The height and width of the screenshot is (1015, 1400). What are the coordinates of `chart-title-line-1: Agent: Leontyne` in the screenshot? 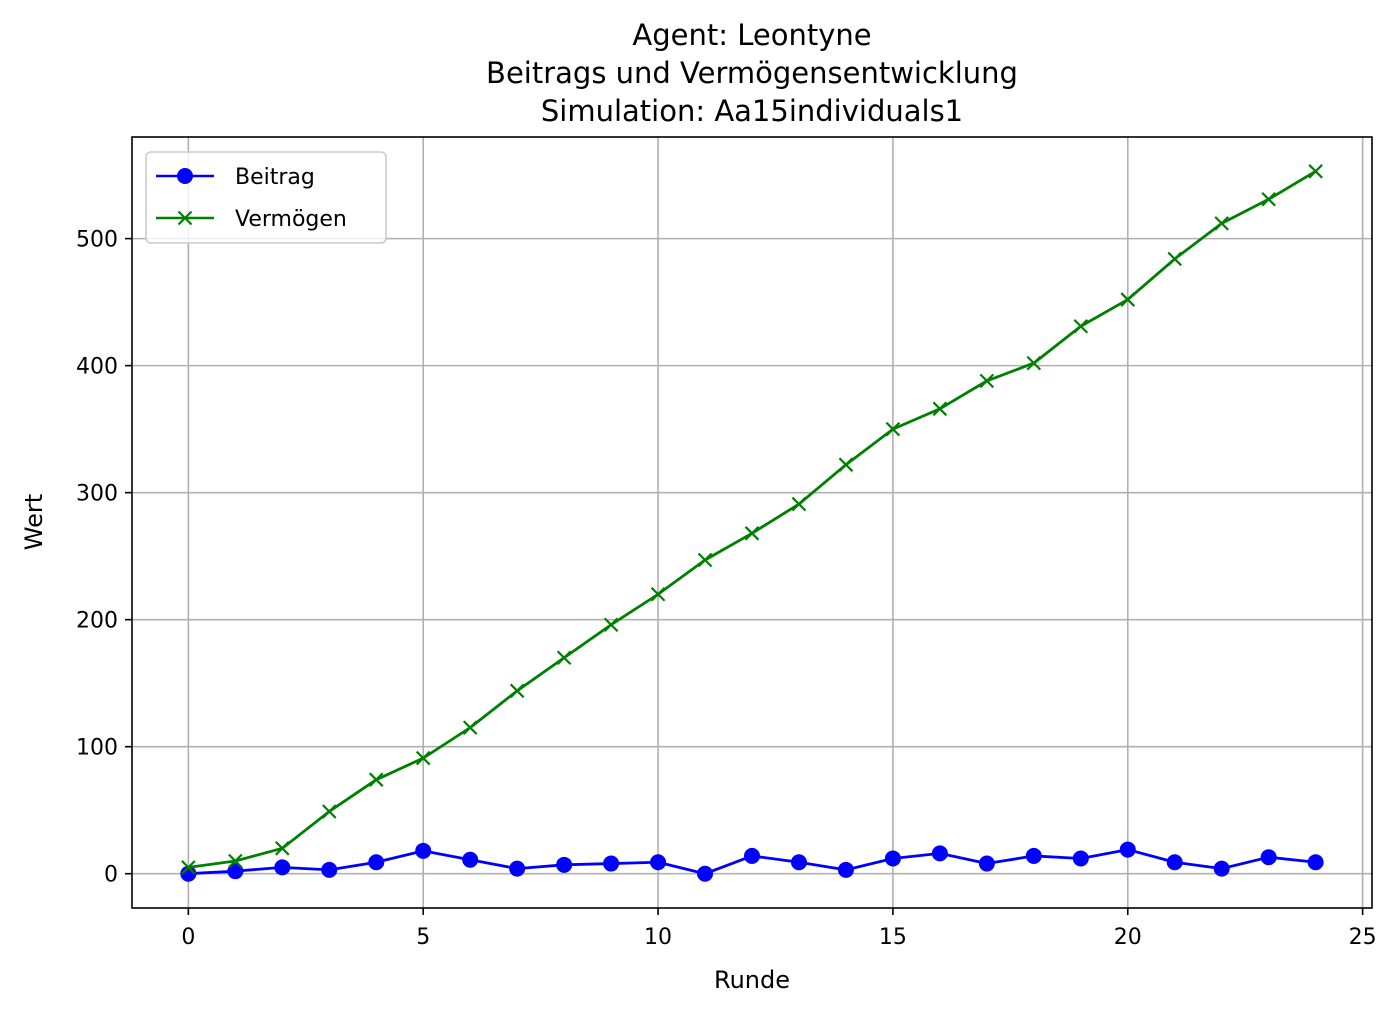 It's located at (751, 35).